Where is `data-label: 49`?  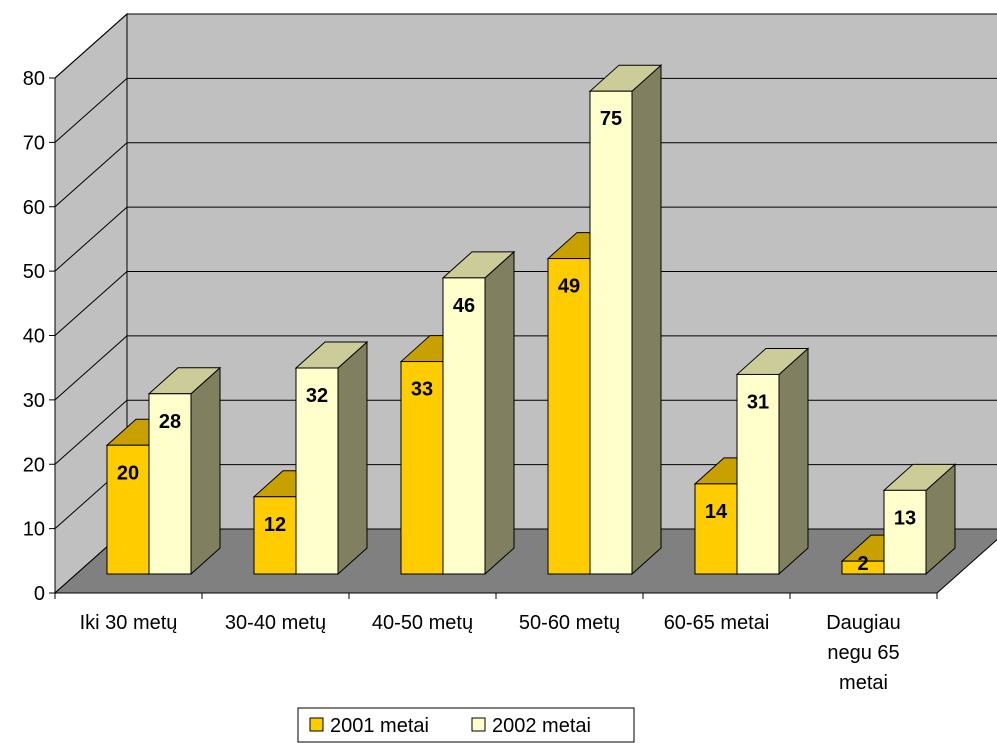 data-label: 49 is located at coordinates (569, 287).